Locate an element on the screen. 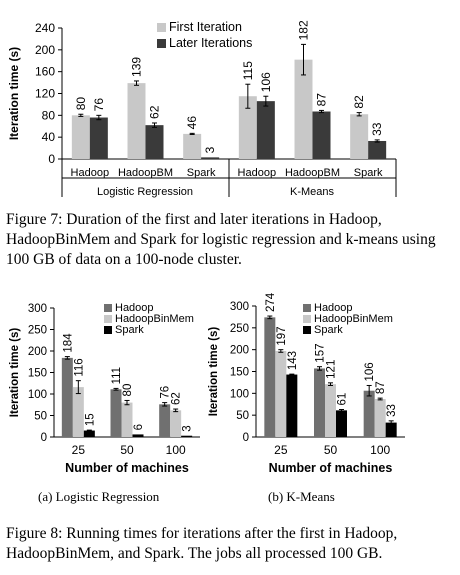  data-label: 274 is located at coordinates (271, 302).